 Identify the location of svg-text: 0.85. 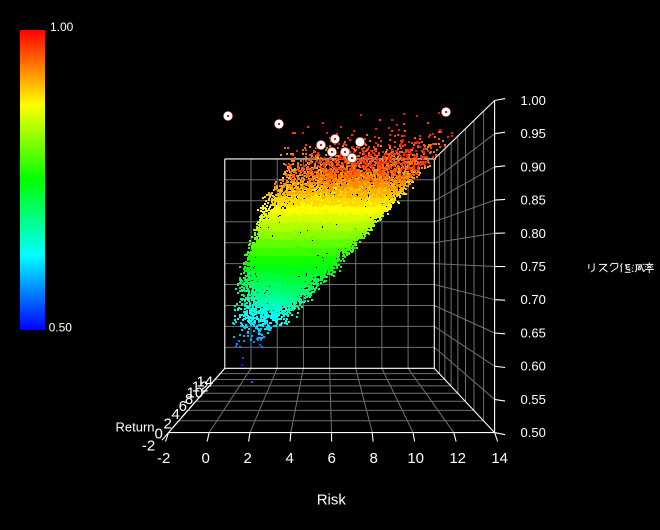
(533, 200).